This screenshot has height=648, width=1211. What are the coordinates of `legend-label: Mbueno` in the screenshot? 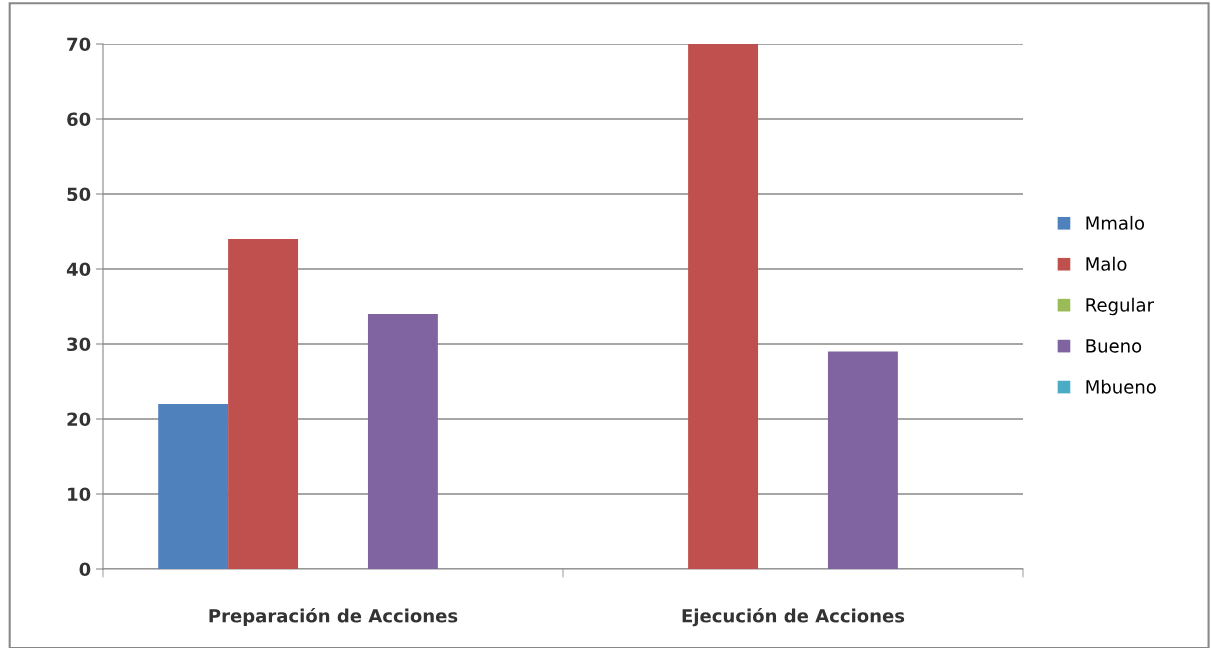 It's located at (1121, 386).